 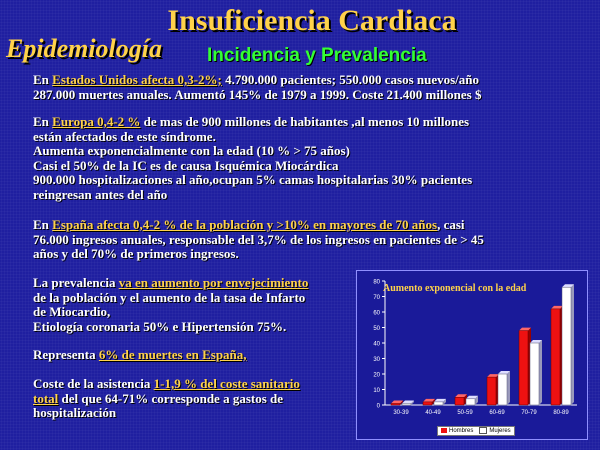 I want to click on y-tick-label: 0, so click(x=379, y=407).